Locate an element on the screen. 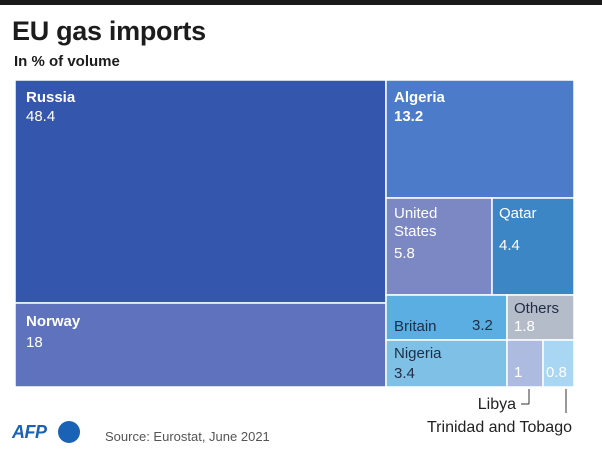  cell-value-russia: 48.4 is located at coordinates (40, 116).